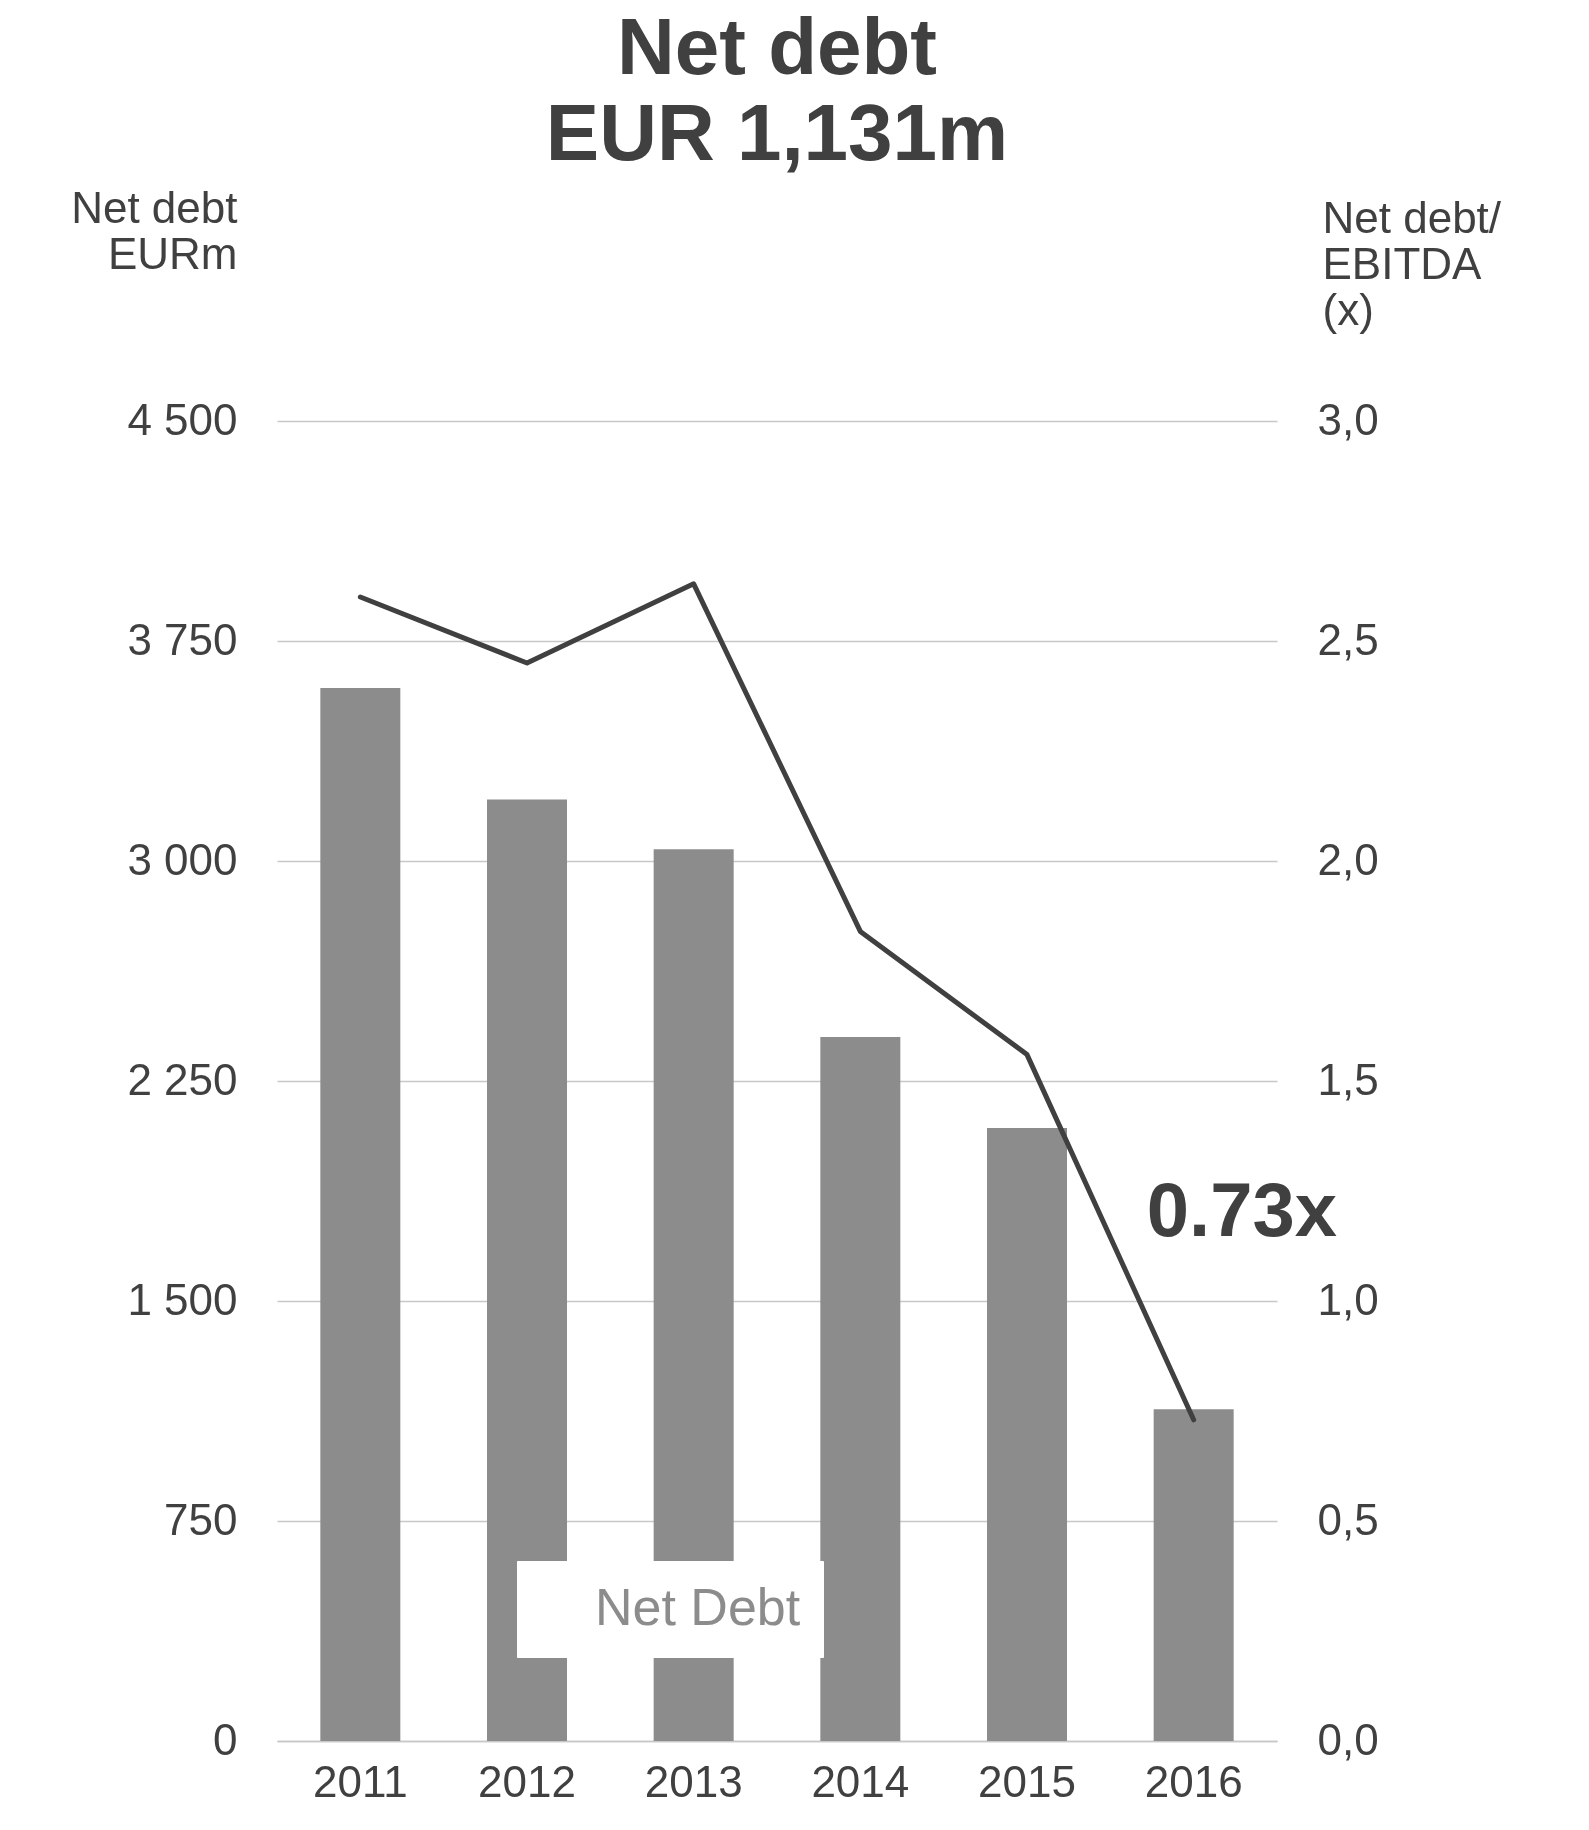 The image size is (1589, 1830). Describe the element at coordinates (527, 1781) in the screenshot. I see `x-tick-label: 2012` at that location.